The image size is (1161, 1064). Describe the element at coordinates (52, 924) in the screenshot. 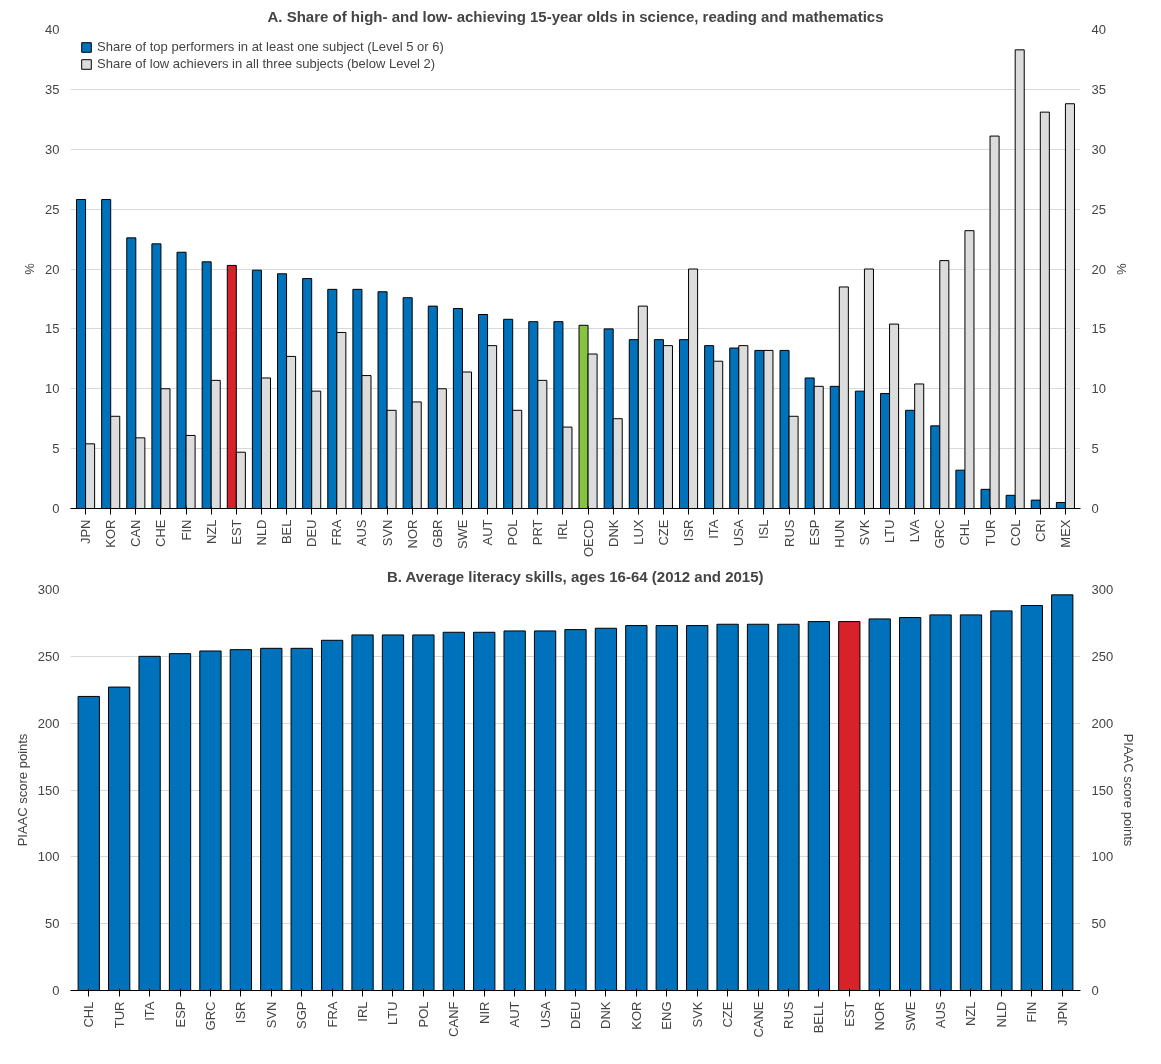

I see `y-tick-label: 50` at that location.